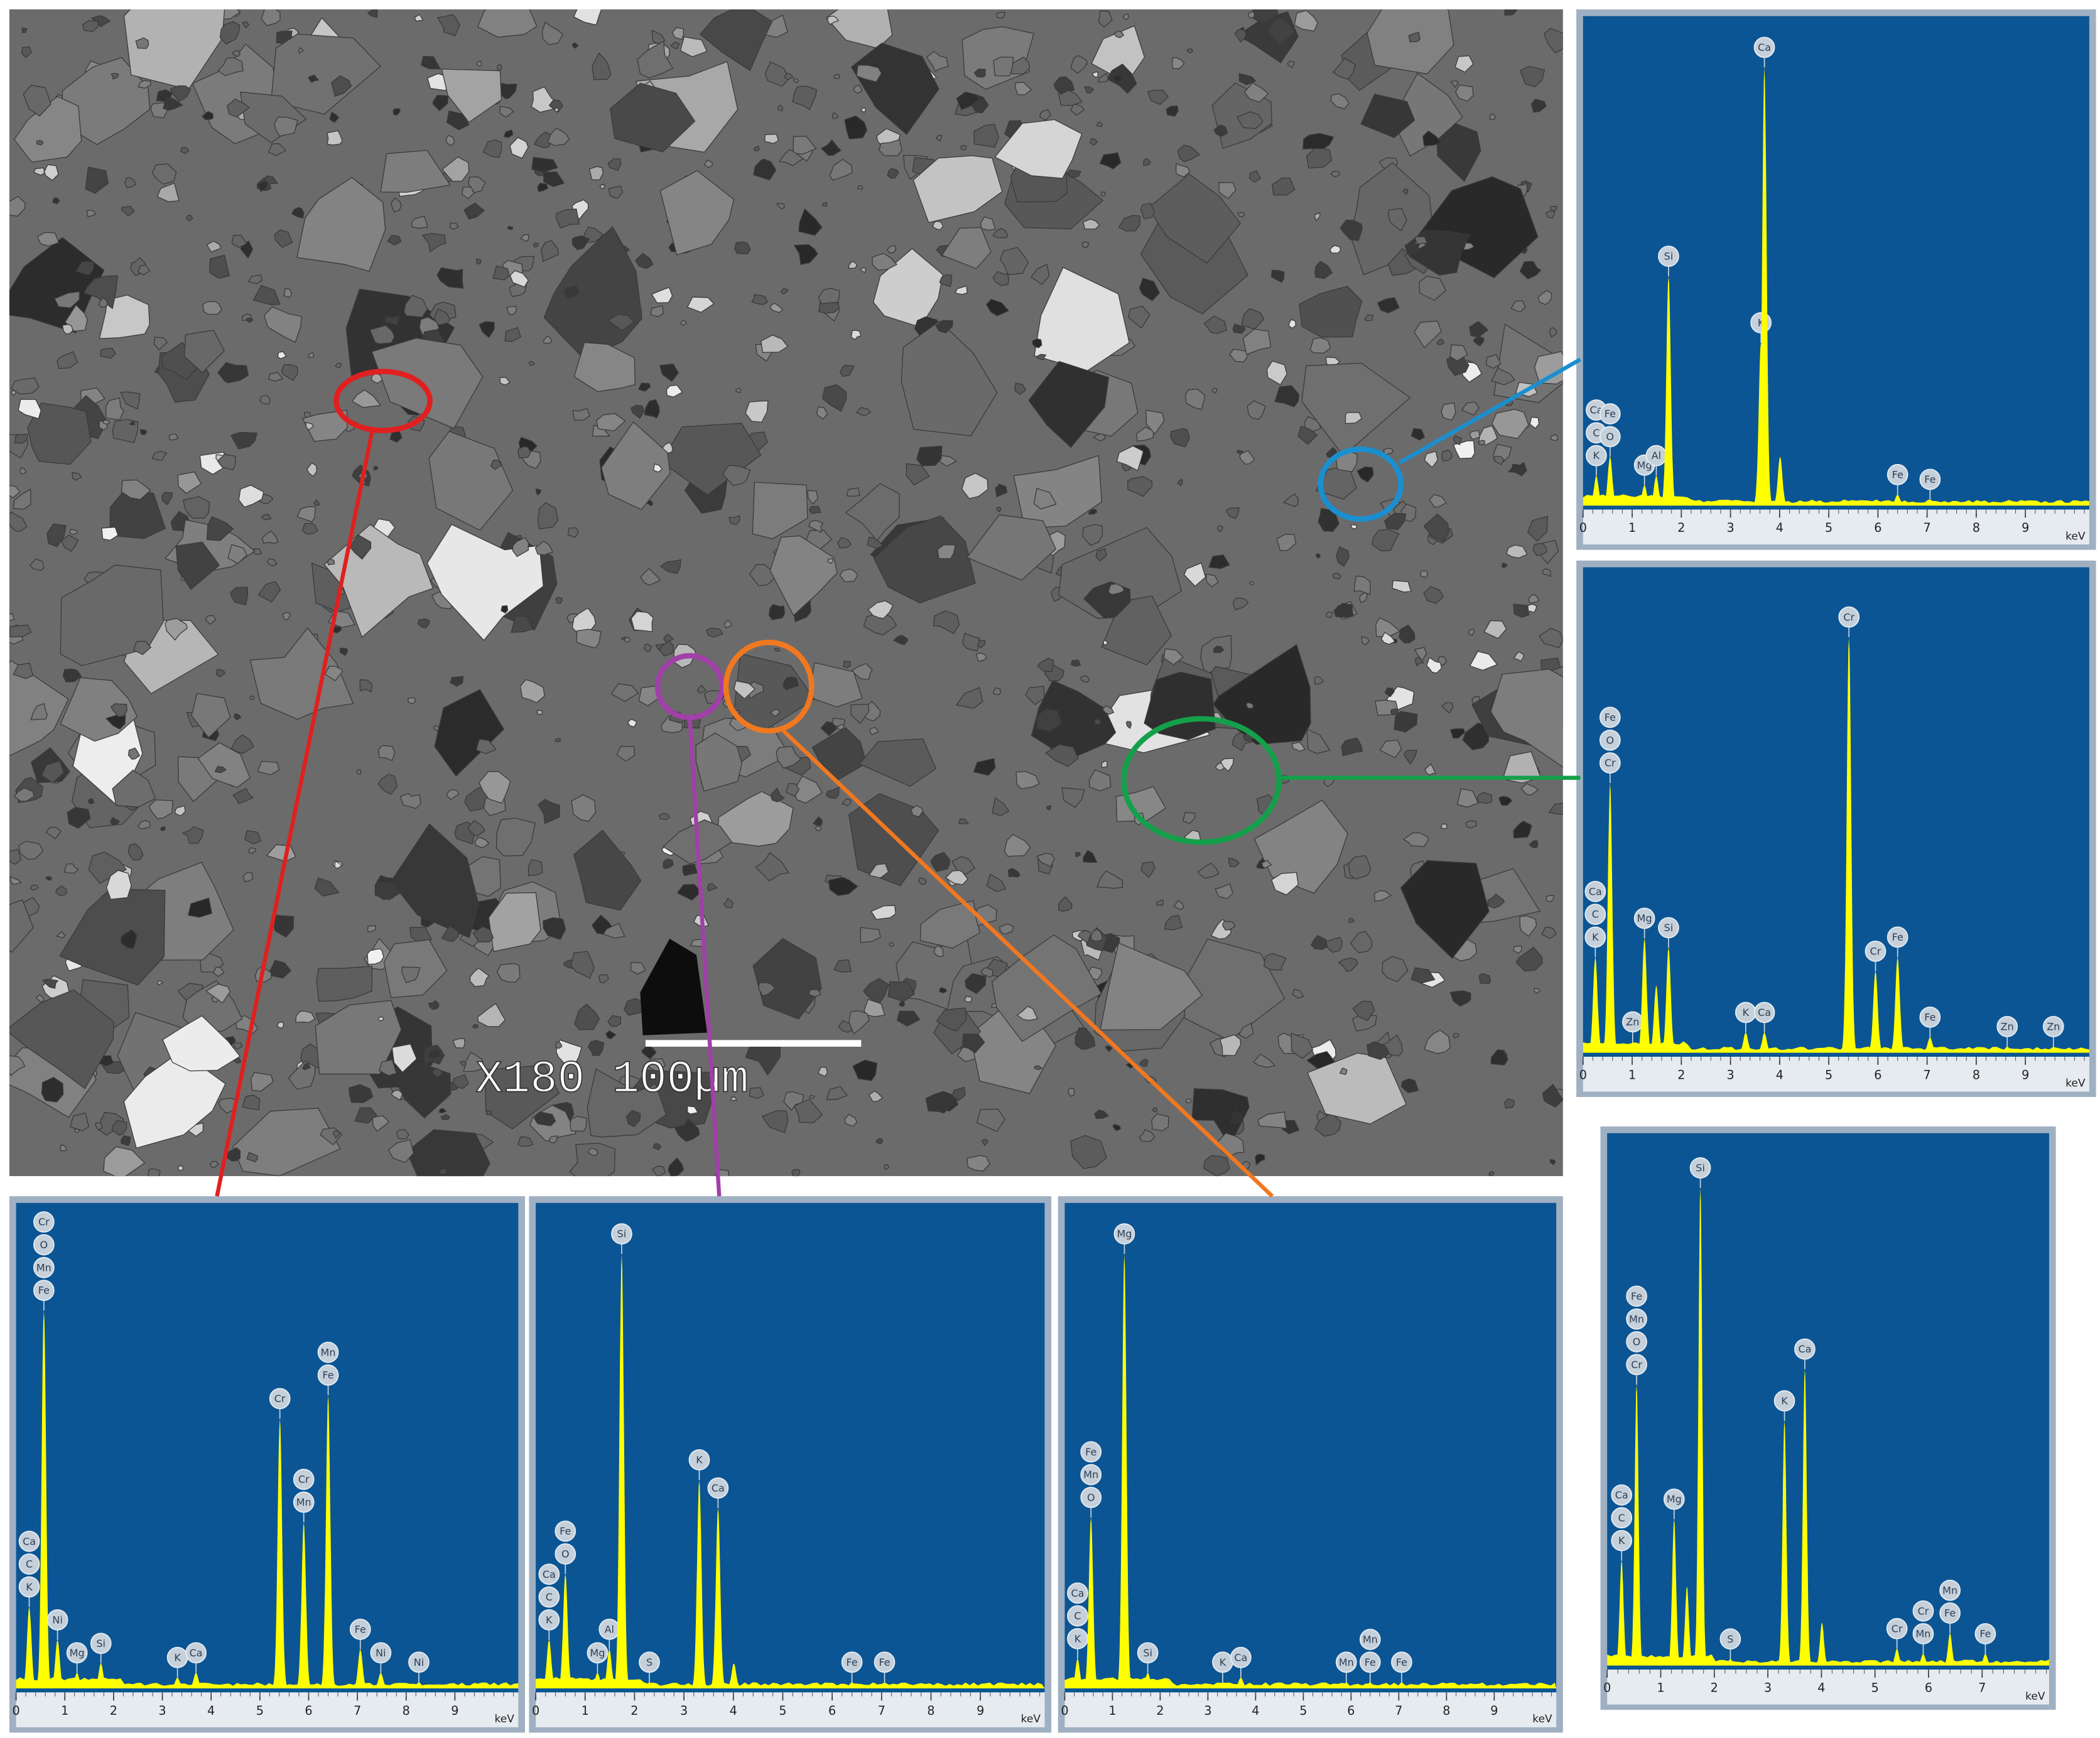 This screenshot has width=2100, height=1738. I want to click on element-label: S, so click(1730, 1639).